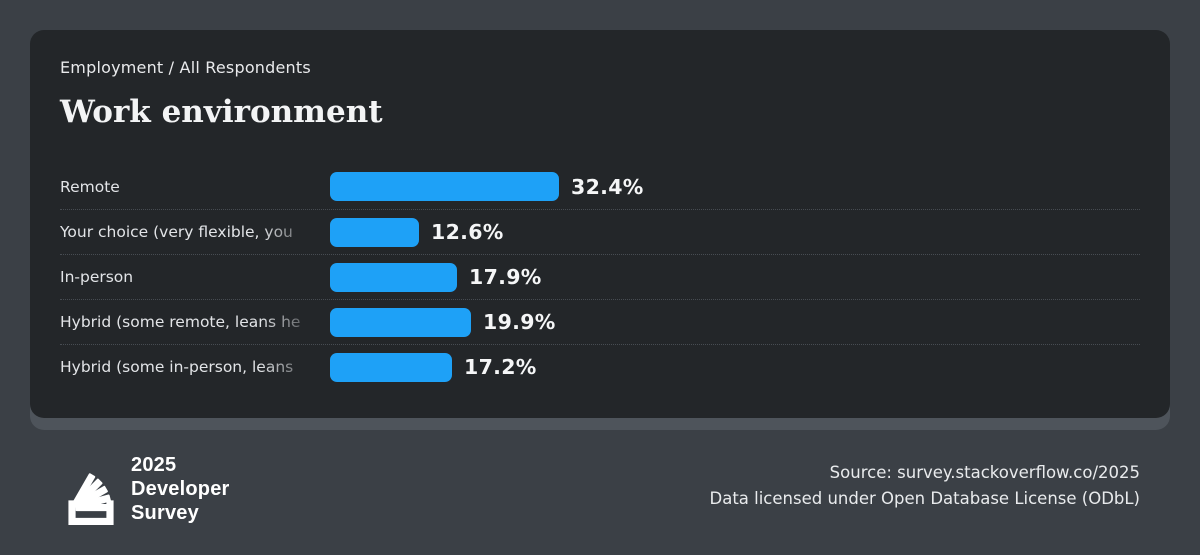  Describe the element at coordinates (90, 186) in the screenshot. I see `bar-row-label: Remote` at that location.